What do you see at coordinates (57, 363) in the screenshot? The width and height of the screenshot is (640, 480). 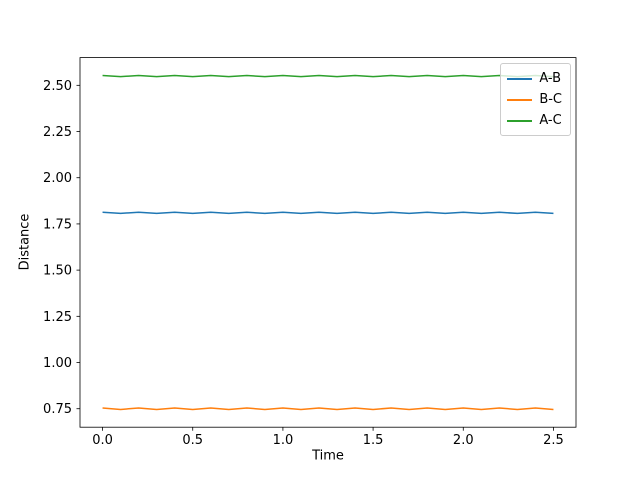 I see `svg-text: 1.00` at bounding box center [57, 363].